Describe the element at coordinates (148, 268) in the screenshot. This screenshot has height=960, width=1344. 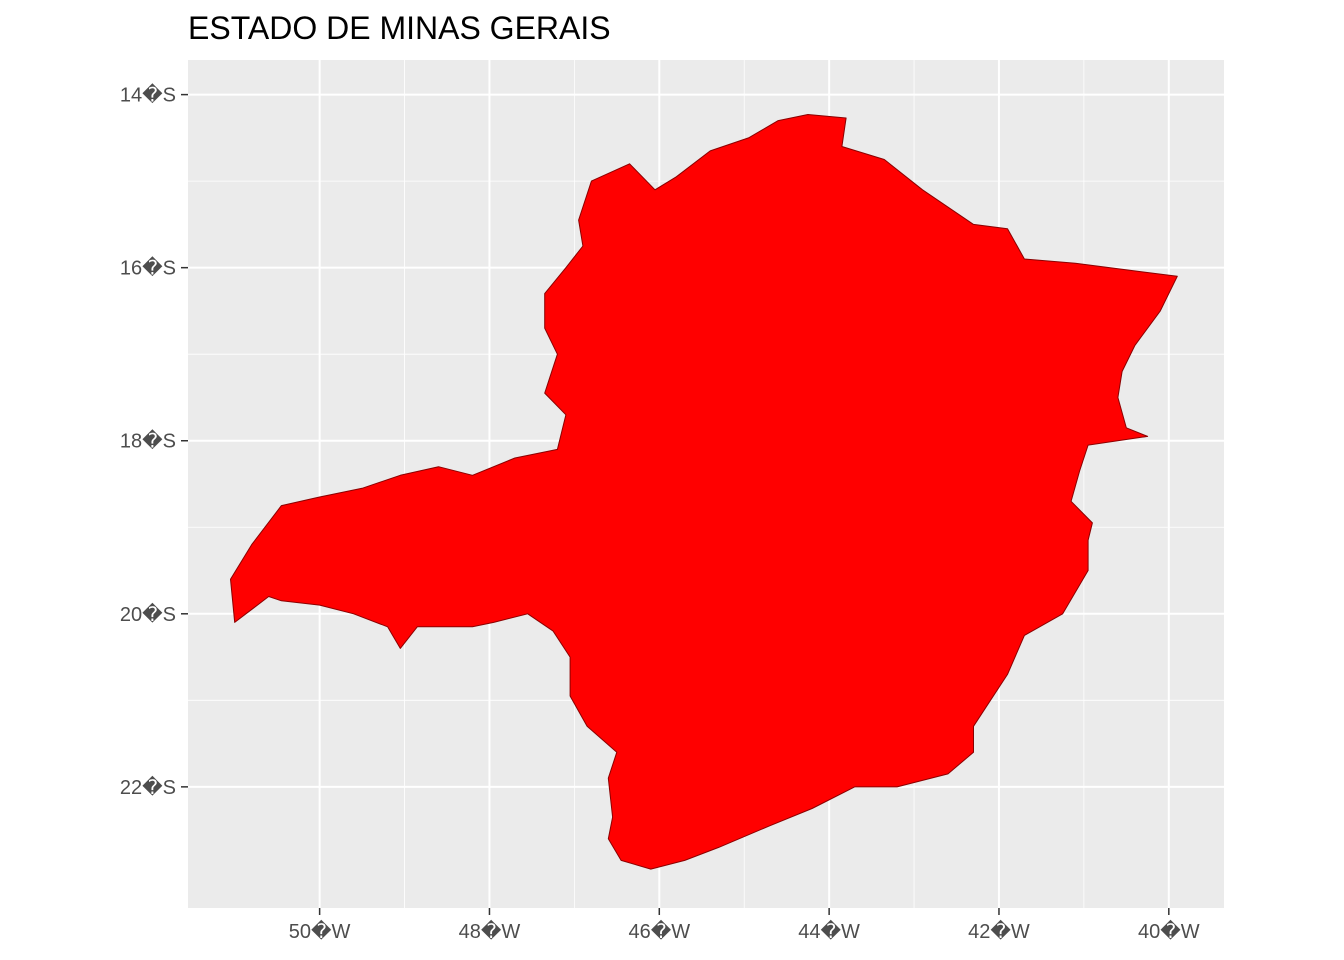
I see `y-tick-label: 16�S` at that location.